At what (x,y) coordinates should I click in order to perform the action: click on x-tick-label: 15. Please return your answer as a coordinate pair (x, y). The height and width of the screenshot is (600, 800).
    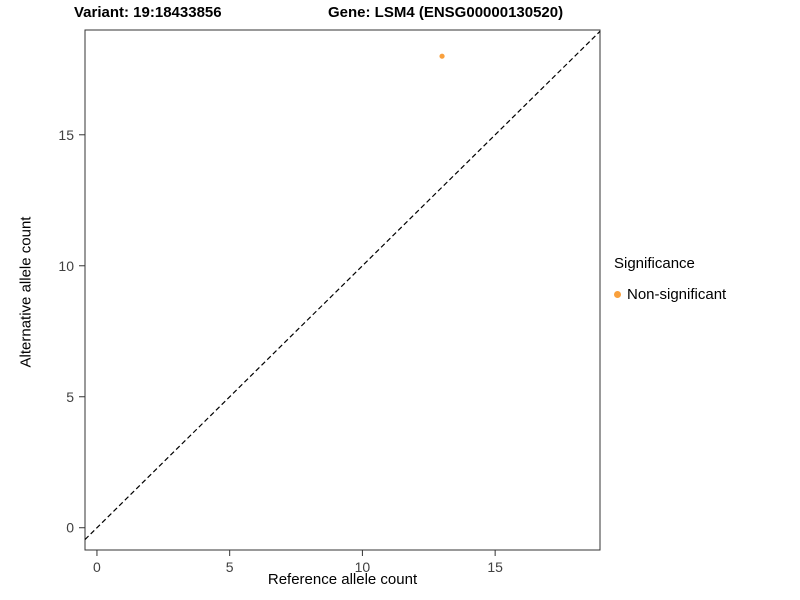
    Looking at the image, I should click on (495, 567).